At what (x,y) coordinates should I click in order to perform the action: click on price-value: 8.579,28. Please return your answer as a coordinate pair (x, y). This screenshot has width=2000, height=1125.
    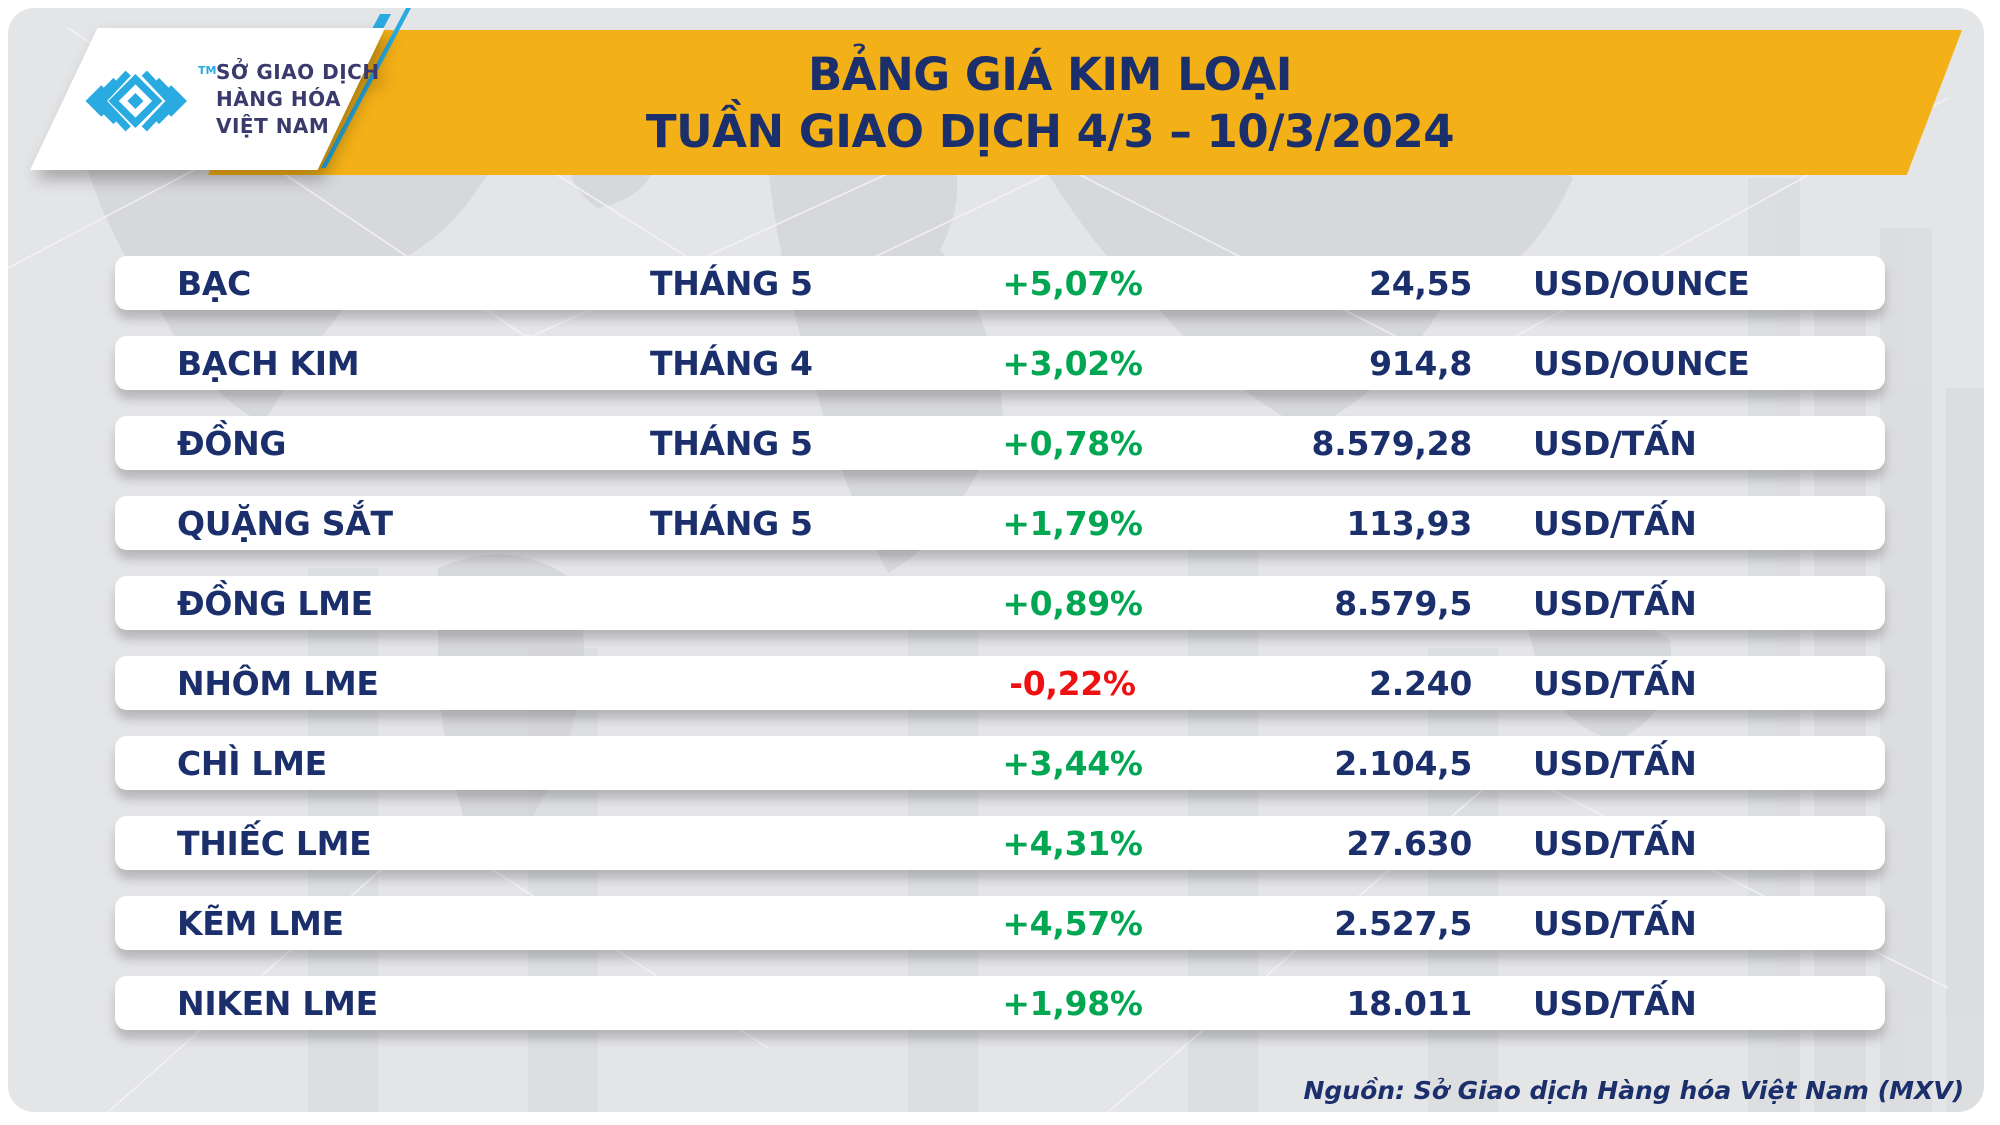
    Looking at the image, I should click on (1392, 443).